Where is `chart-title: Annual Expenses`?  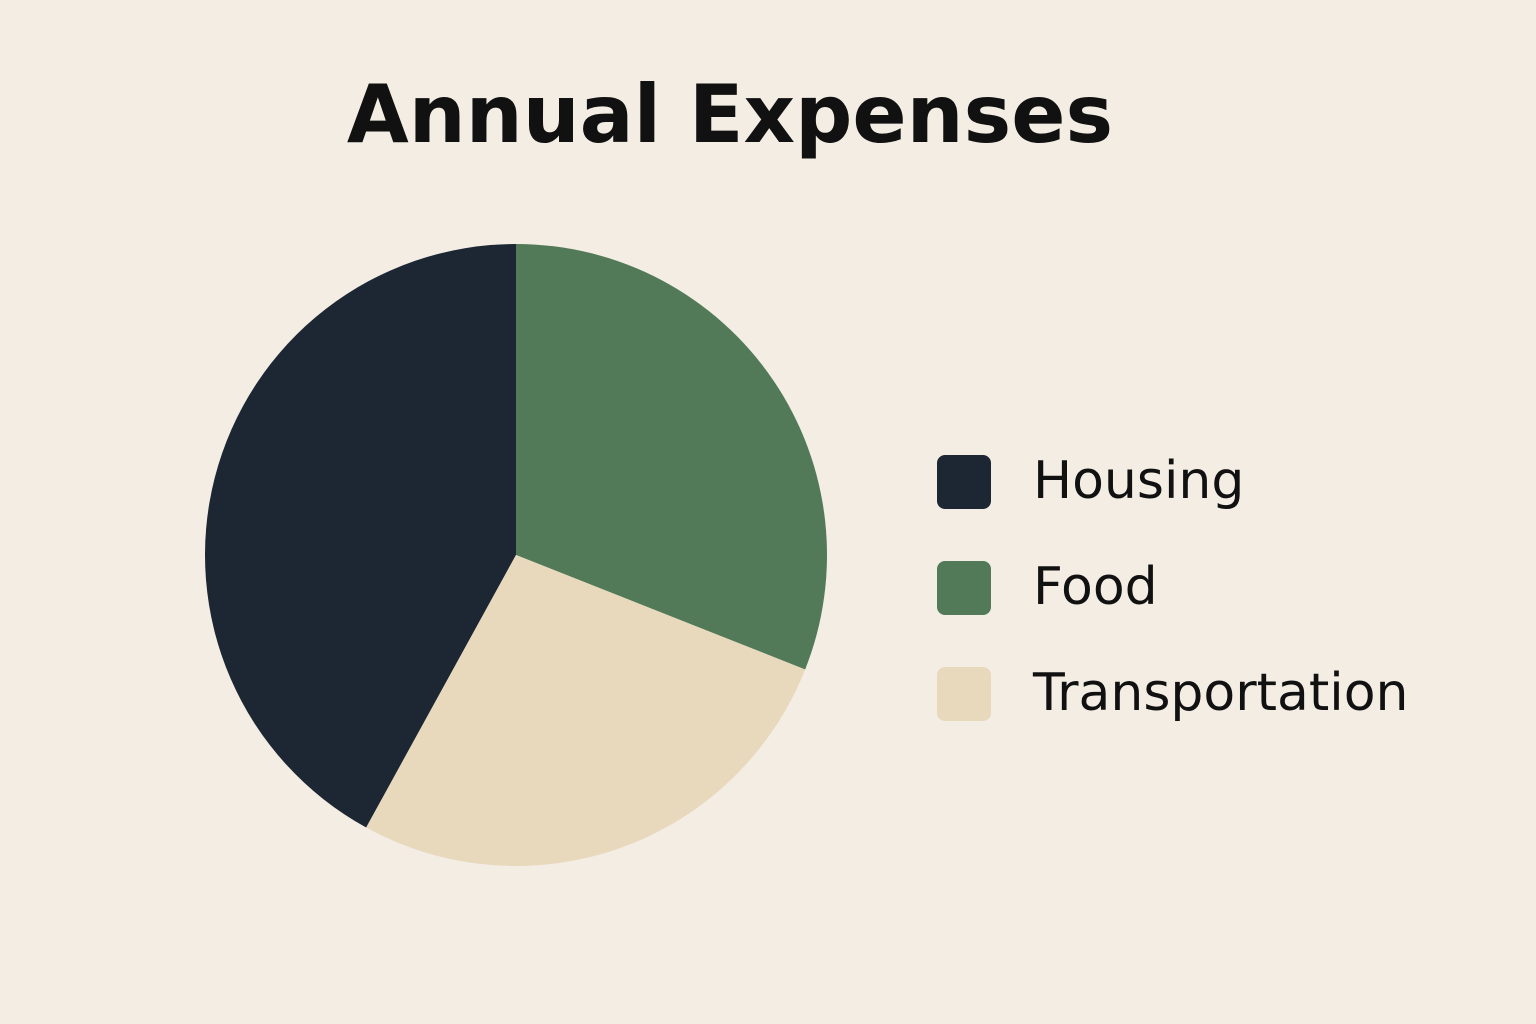
chart-title: Annual Expenses is located at coordinates (730, 114).